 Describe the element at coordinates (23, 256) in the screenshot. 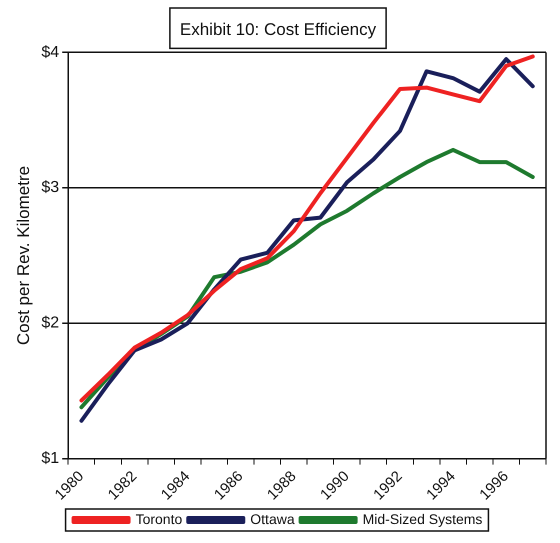

I see `y-axis-title: Cost per Rev. Kilometre` at that location.